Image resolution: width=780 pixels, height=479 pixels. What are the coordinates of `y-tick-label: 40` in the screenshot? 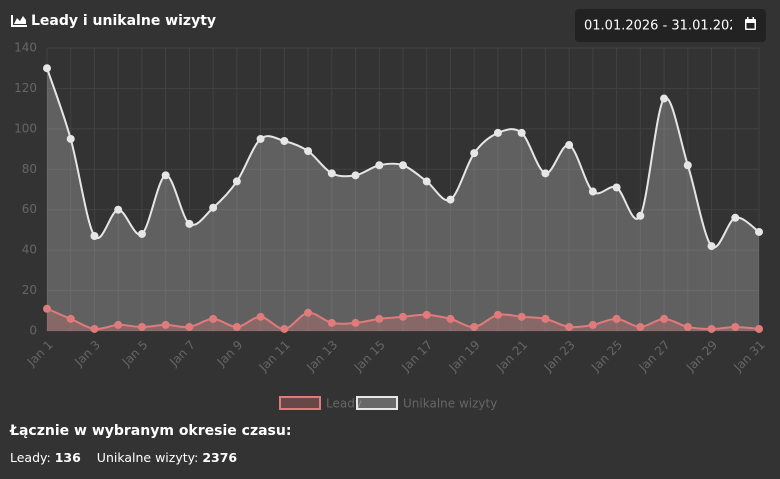 It's located at (29, 250).